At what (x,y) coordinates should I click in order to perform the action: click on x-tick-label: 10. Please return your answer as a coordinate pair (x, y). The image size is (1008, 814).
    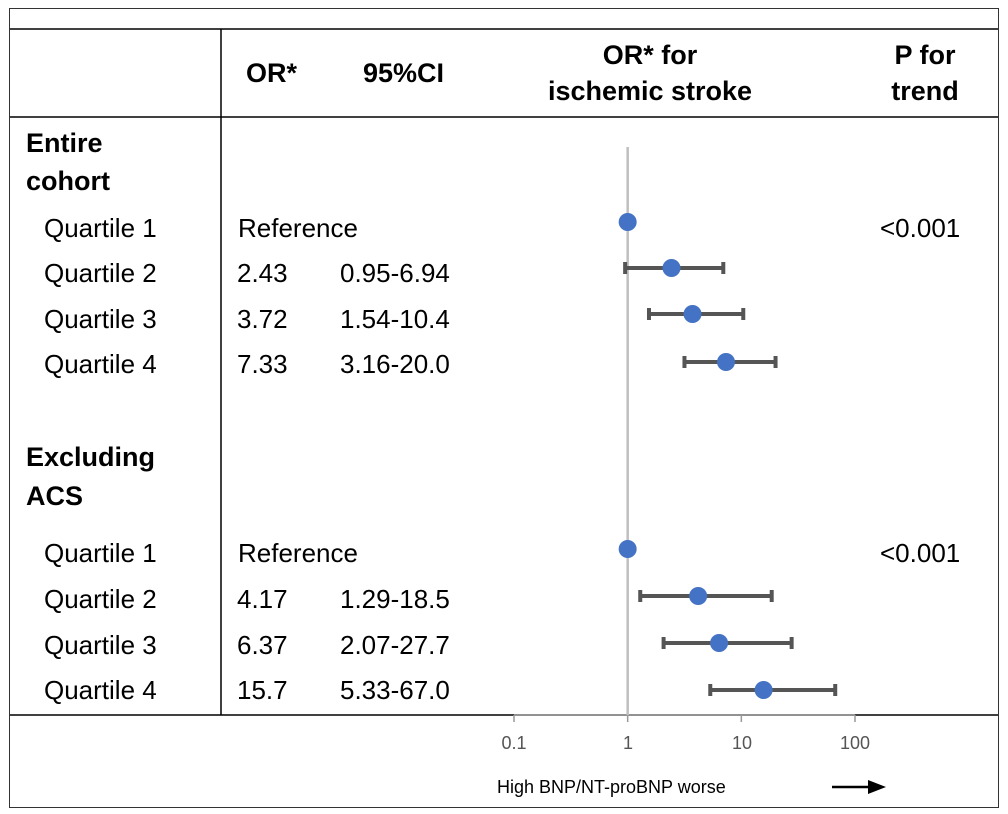
    Looking at the image, I should click on (742, 743).